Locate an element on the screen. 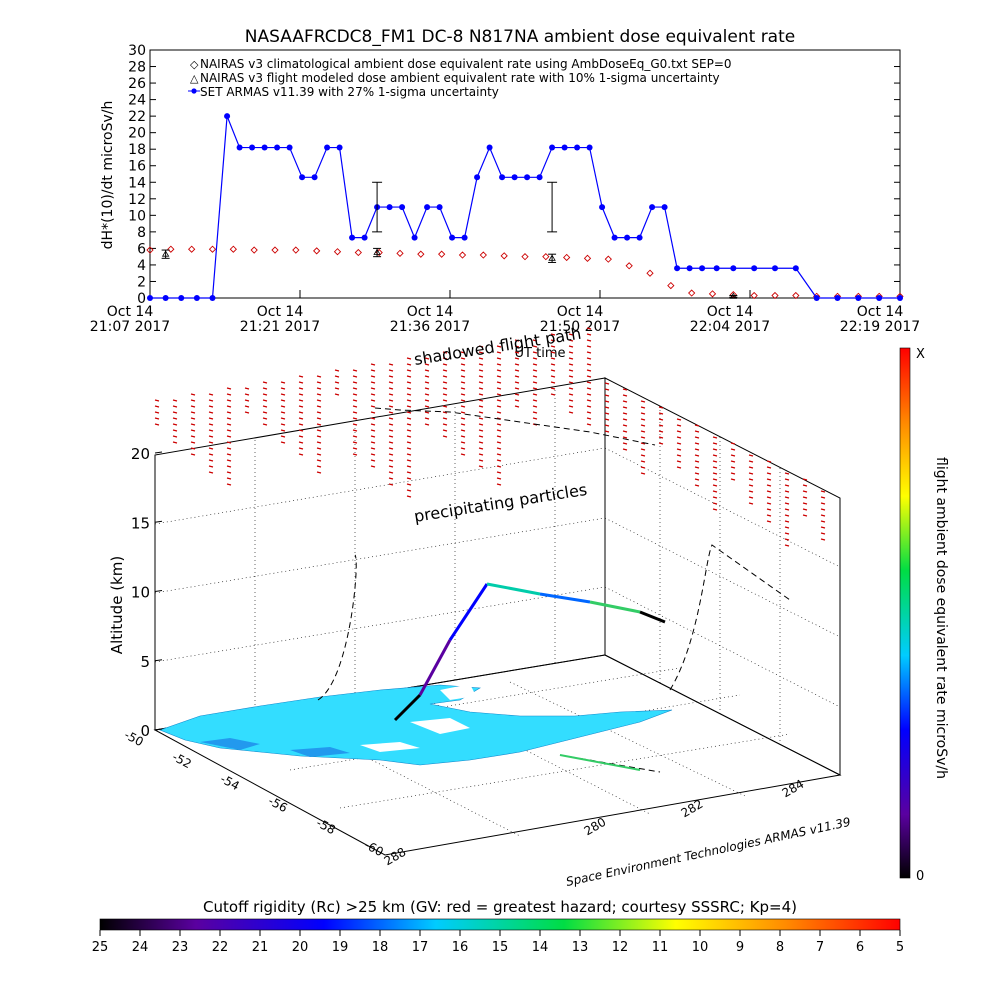  bottom-tick-label: 16 is located at coordinates (460, 947).